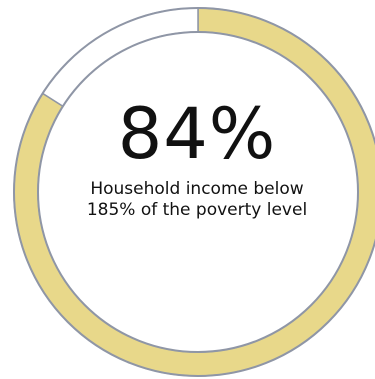 The width and height of the screenshot is (375, 379). Describe the element at coordinates (197, 134) in the screenshot. I see `percentage-value: 84%` at that location.